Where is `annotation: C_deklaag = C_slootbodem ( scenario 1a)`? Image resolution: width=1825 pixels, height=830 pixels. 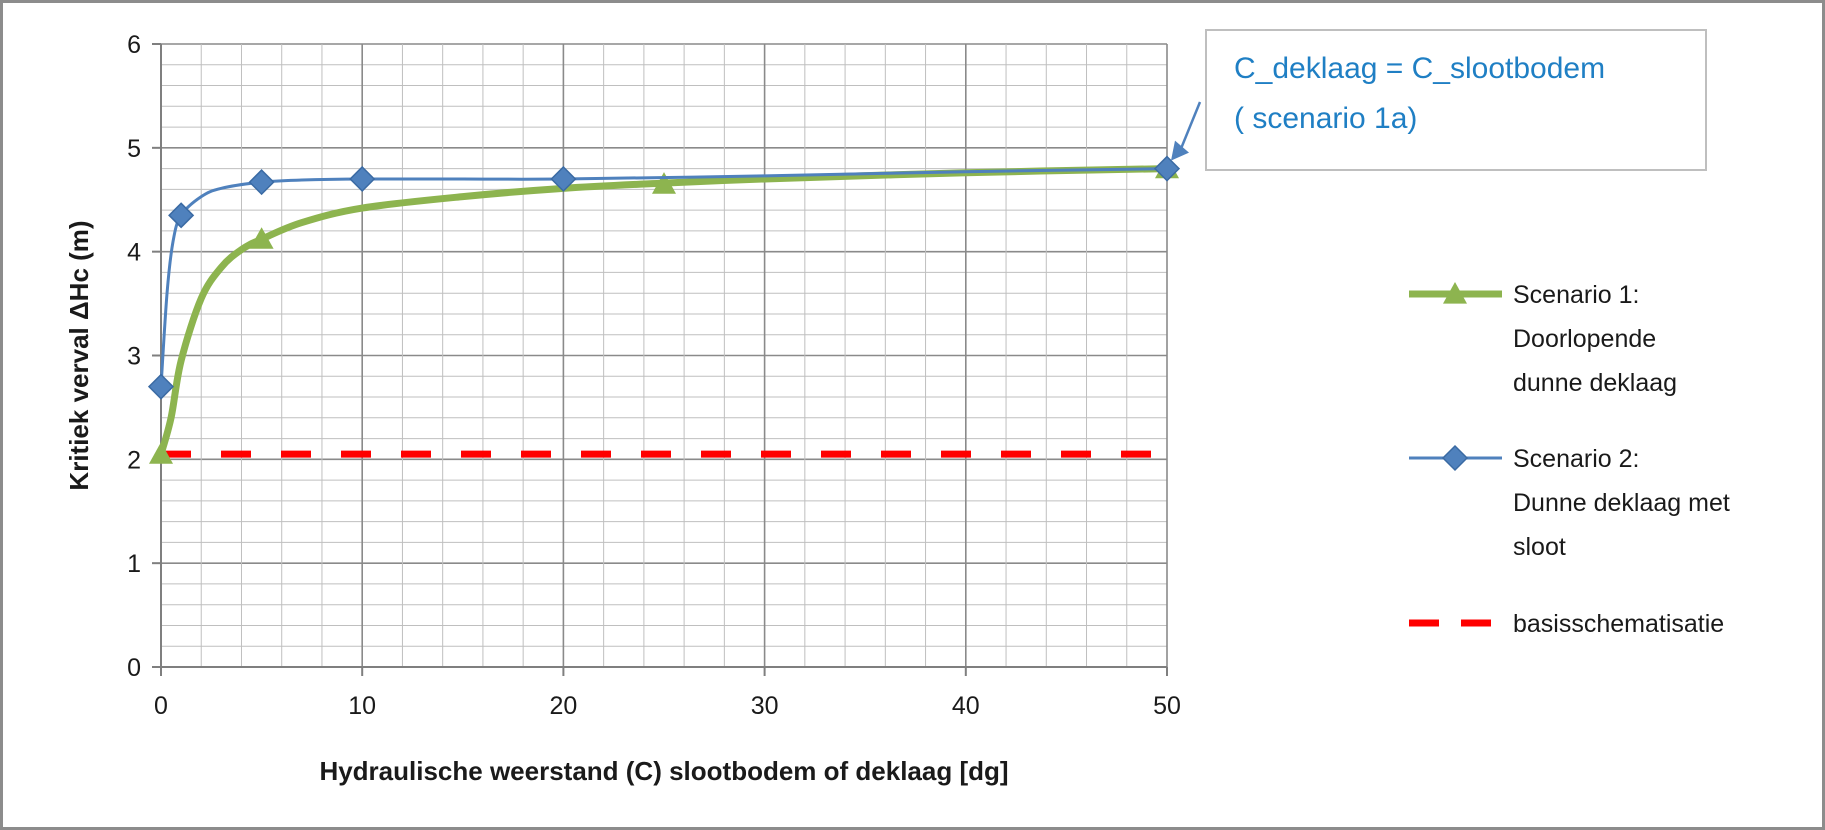
annotation: C_deklaag = C_slootbodem ( scenario 1a) is located at coordinates (1439, 100).